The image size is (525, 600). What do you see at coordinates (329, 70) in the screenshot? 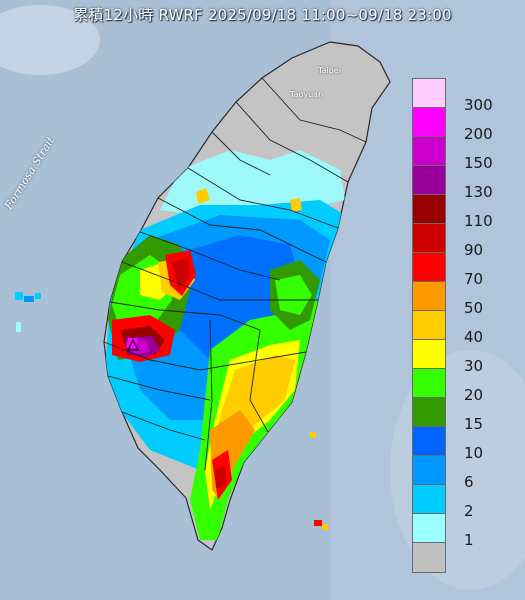
I see `city-label-taipei: Taipei` at bounding box center [329, 70].